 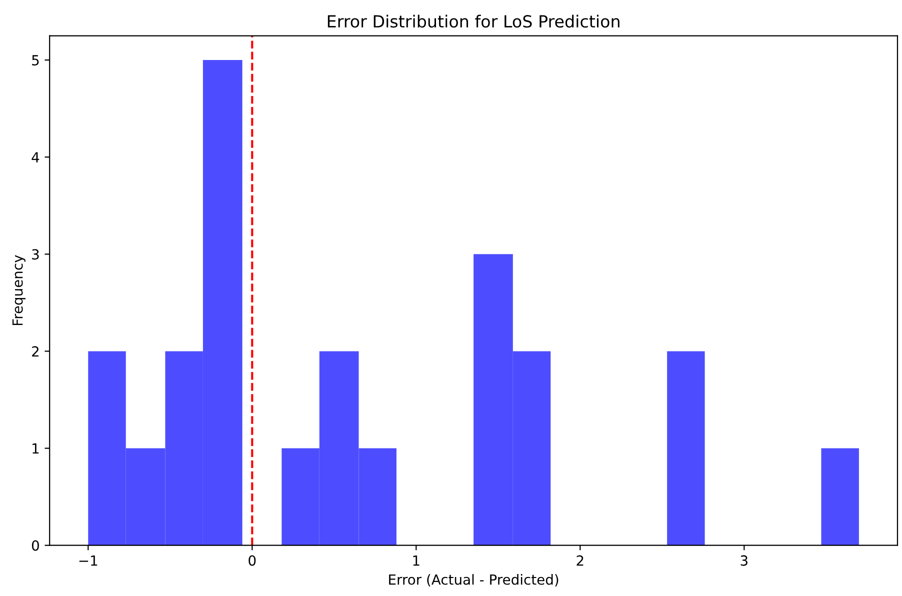 What do you see at coordinates (35, 545) in the screenshot?
I see `y-tick-label: 0` at bounding box center [35, 545].